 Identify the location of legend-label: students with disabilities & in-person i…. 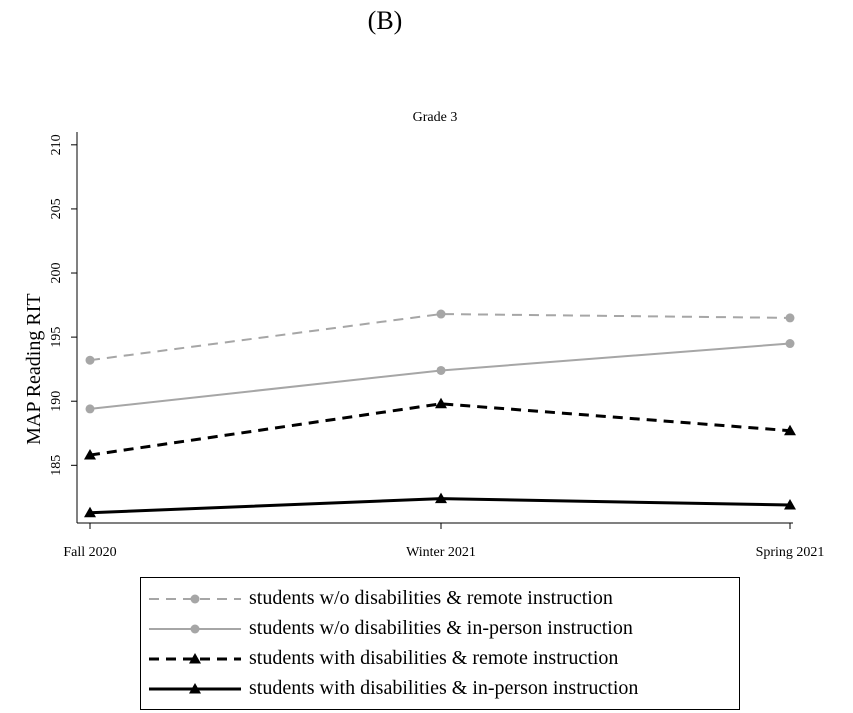
(444, 688).